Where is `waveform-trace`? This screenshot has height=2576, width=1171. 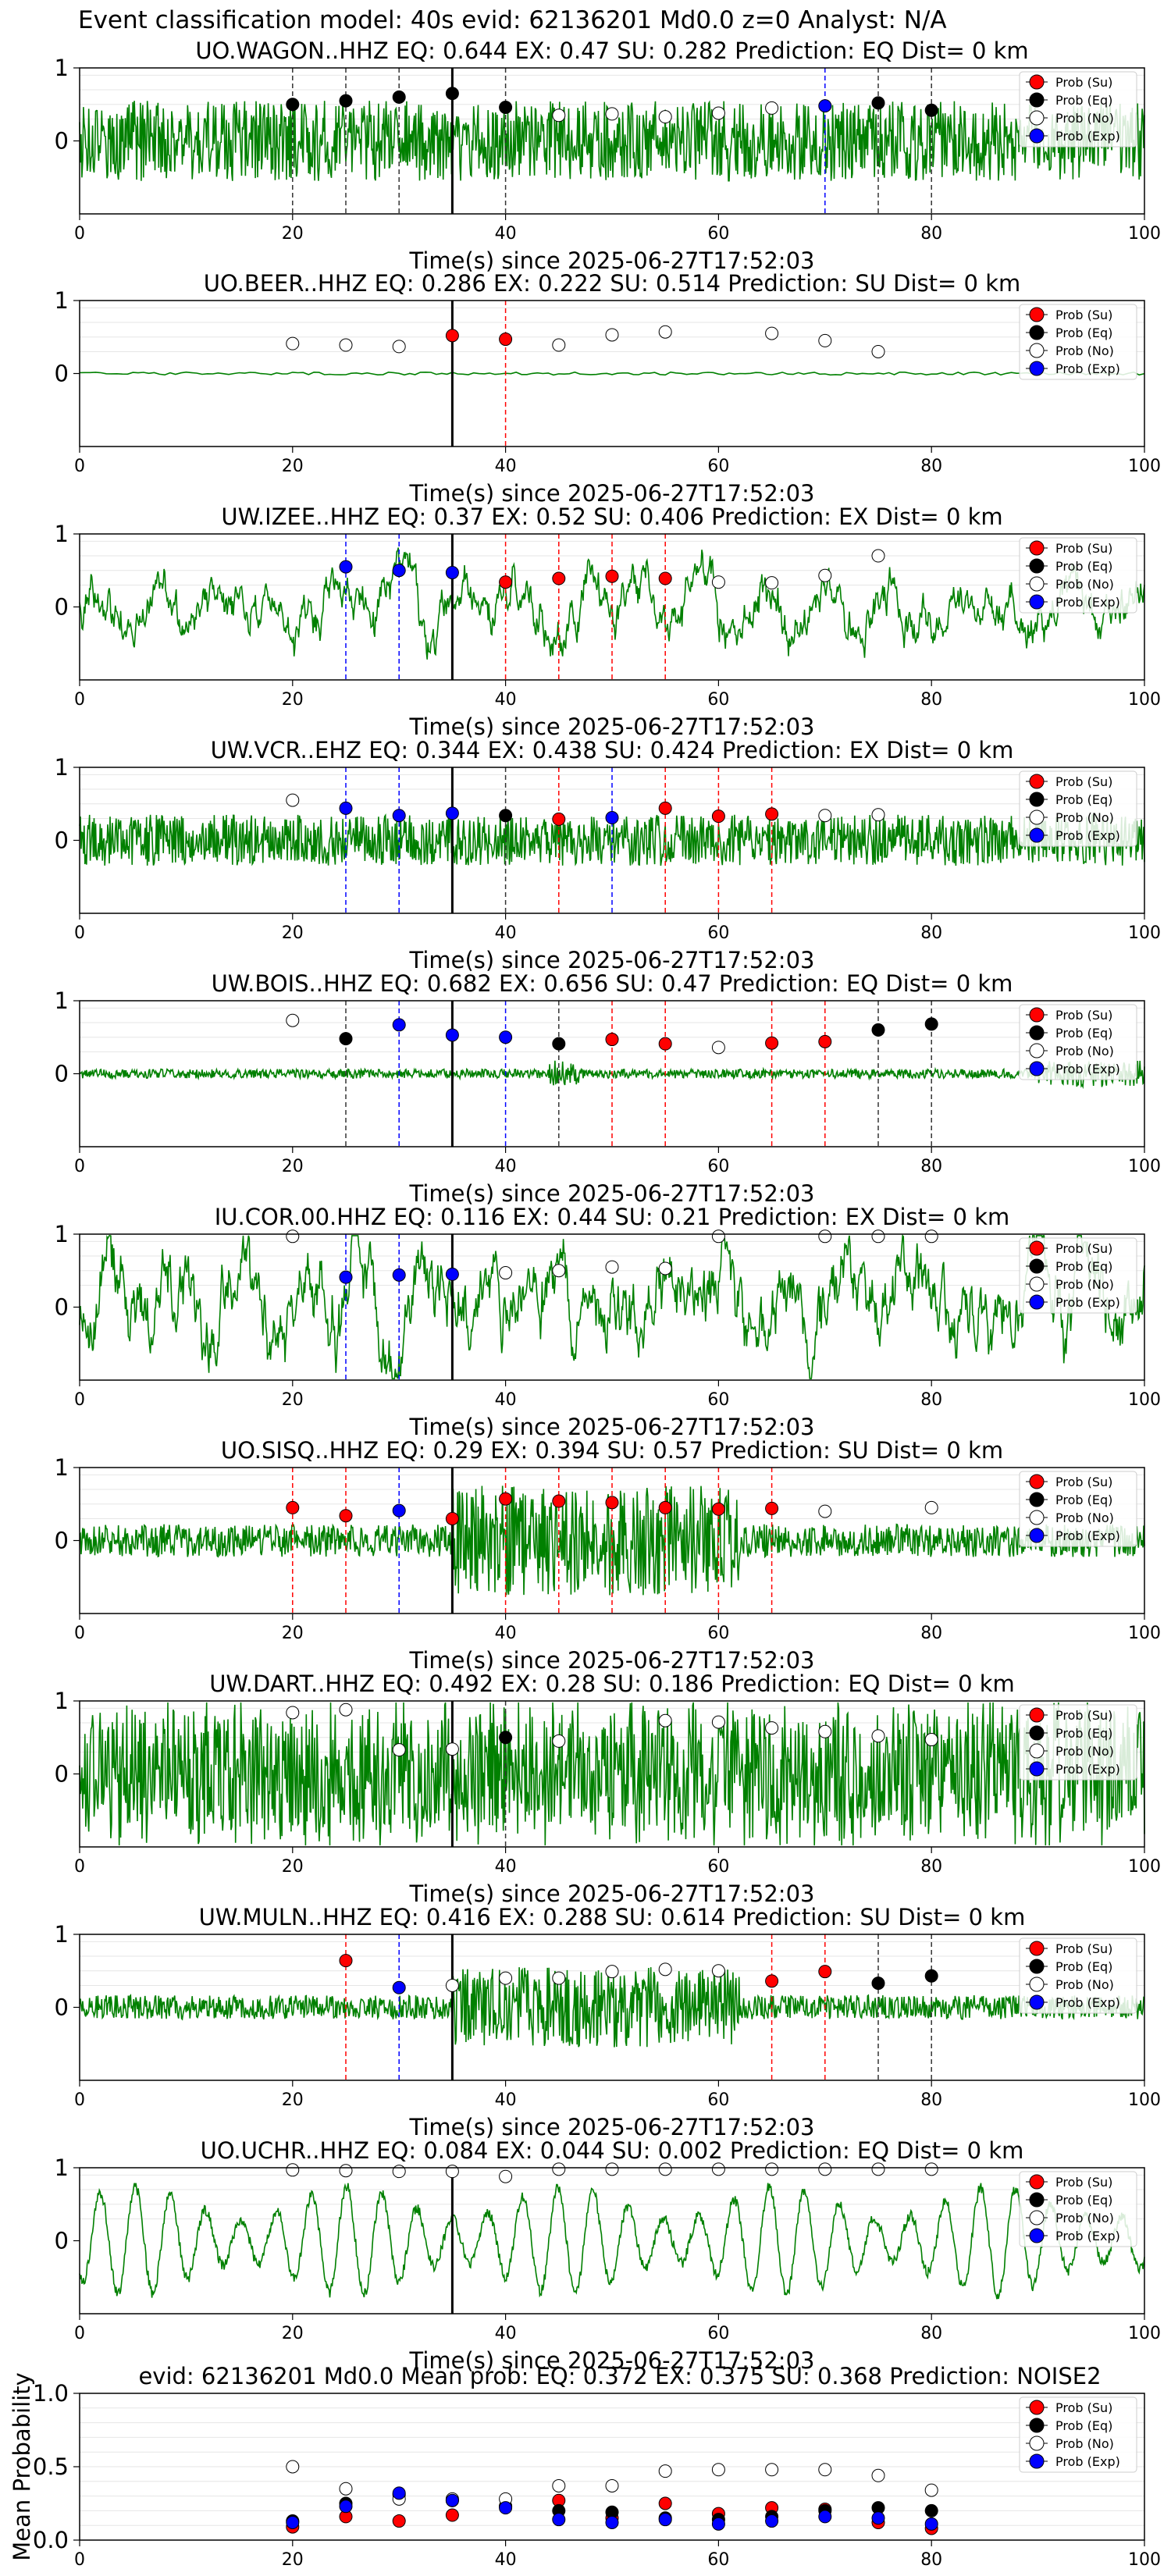 waveform-trace is located at coordinates (612, 2241).